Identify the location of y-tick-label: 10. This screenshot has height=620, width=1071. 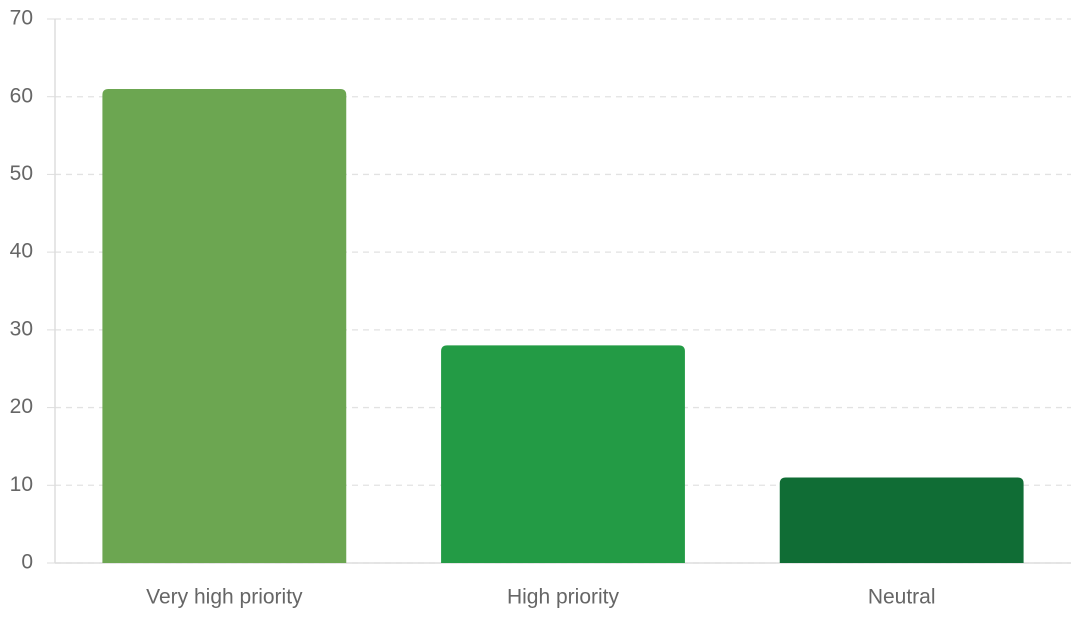
(21, 484).